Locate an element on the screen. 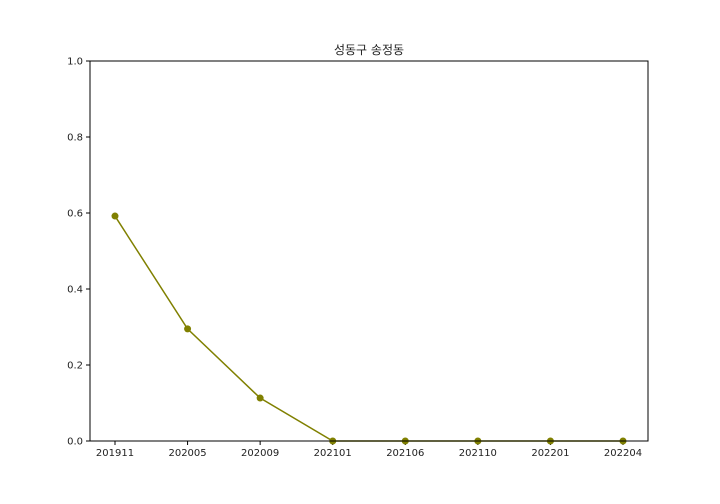  chart-title: 성동구 송정동 is located at coordinates (369, 50).